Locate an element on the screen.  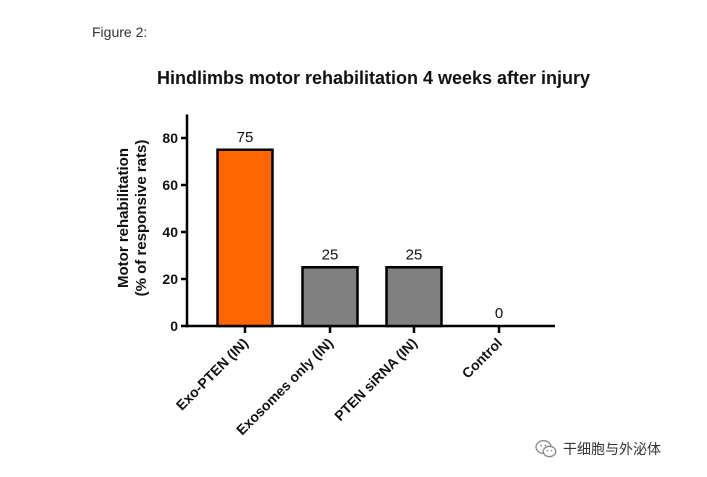
y-tick-label: 20 is located at coordinates (170, 279).